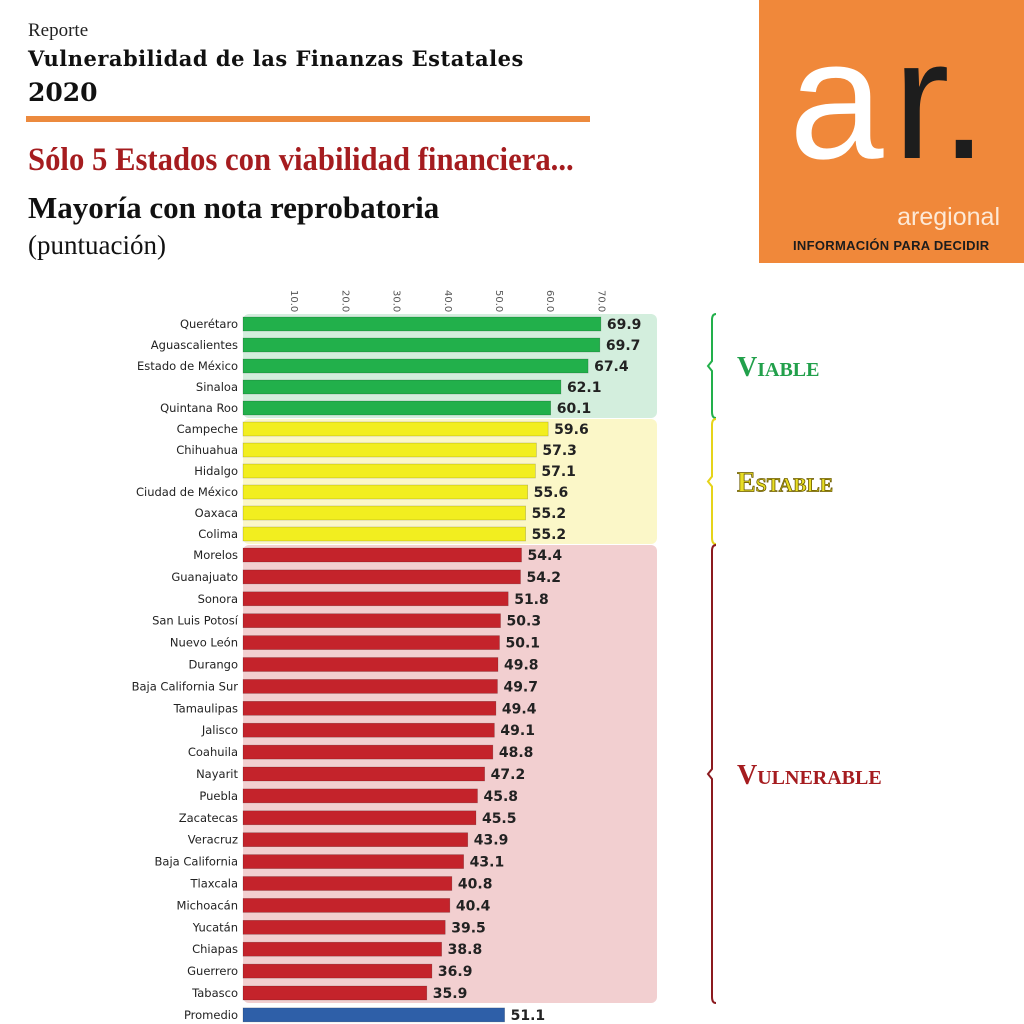 The width and height of the screenshot is (1024, 1024). I want to click on value-label: 38.8, so click(465, 950).